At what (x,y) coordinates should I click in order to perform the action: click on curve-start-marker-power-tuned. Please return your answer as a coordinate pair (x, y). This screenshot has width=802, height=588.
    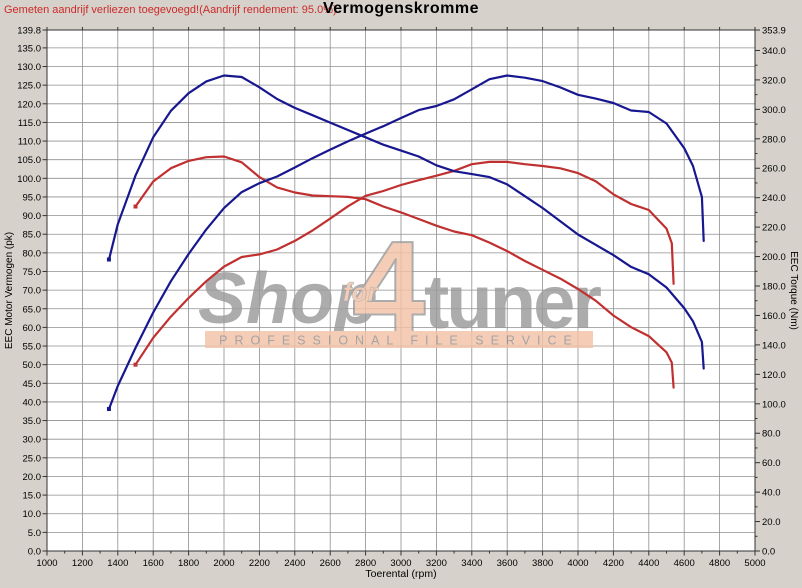
    Looking at the image, I should click on (108, 409).